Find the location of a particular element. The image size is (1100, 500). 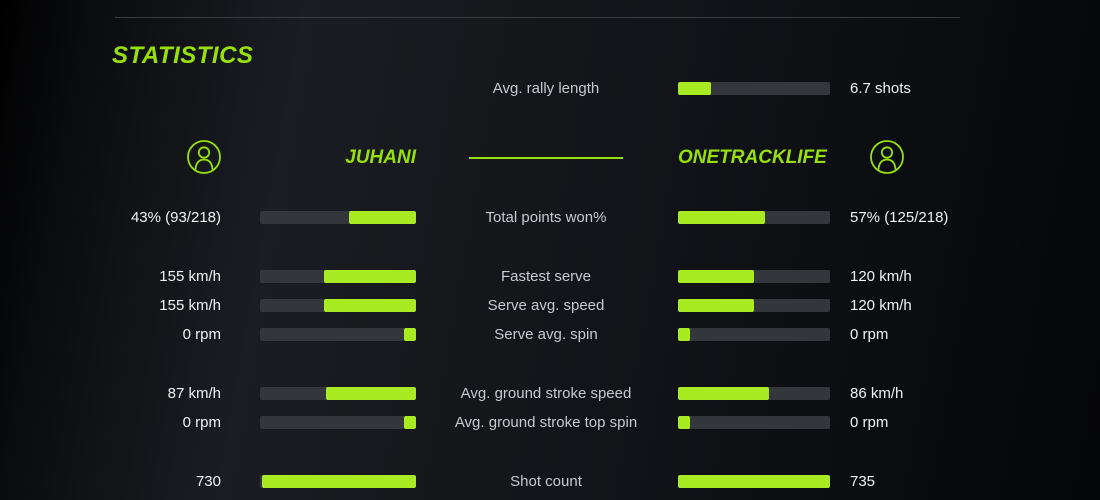

rally-length-label: Avg. rally length is located at coordinates (546, 88).